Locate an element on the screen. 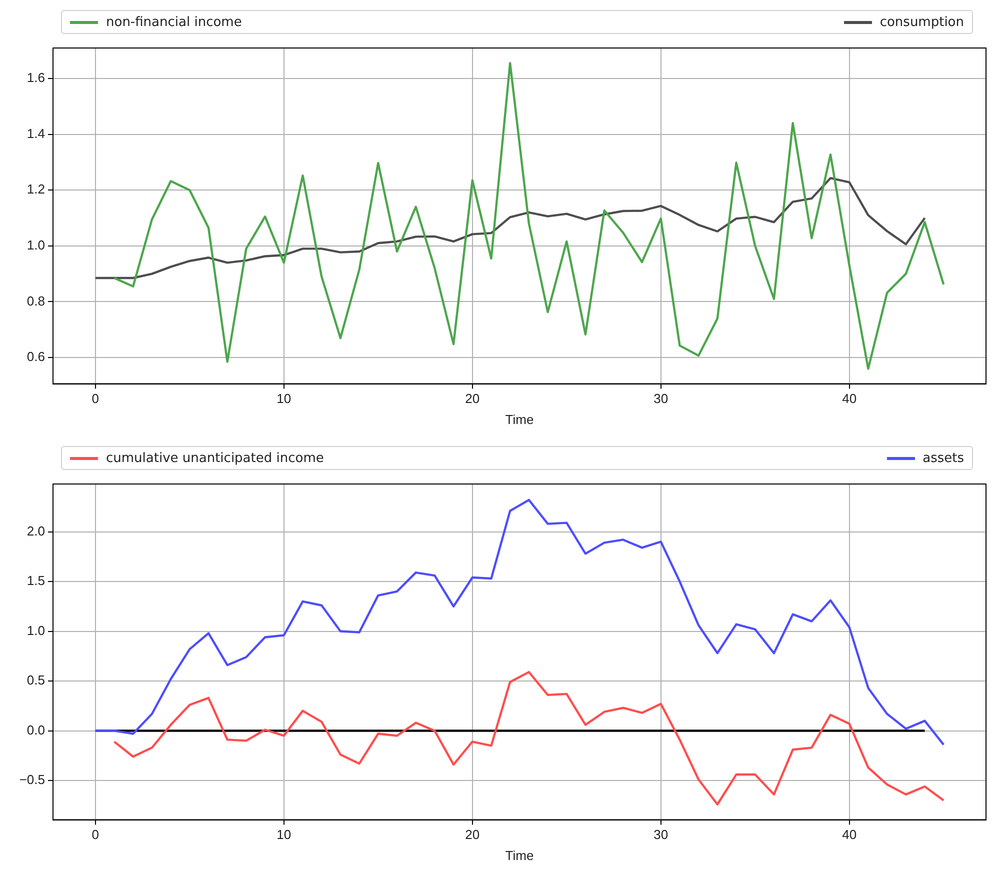 This screenshot has height=872, width=993. legend-label: cumulative unanticipated income is located at coordinates (215, 458).